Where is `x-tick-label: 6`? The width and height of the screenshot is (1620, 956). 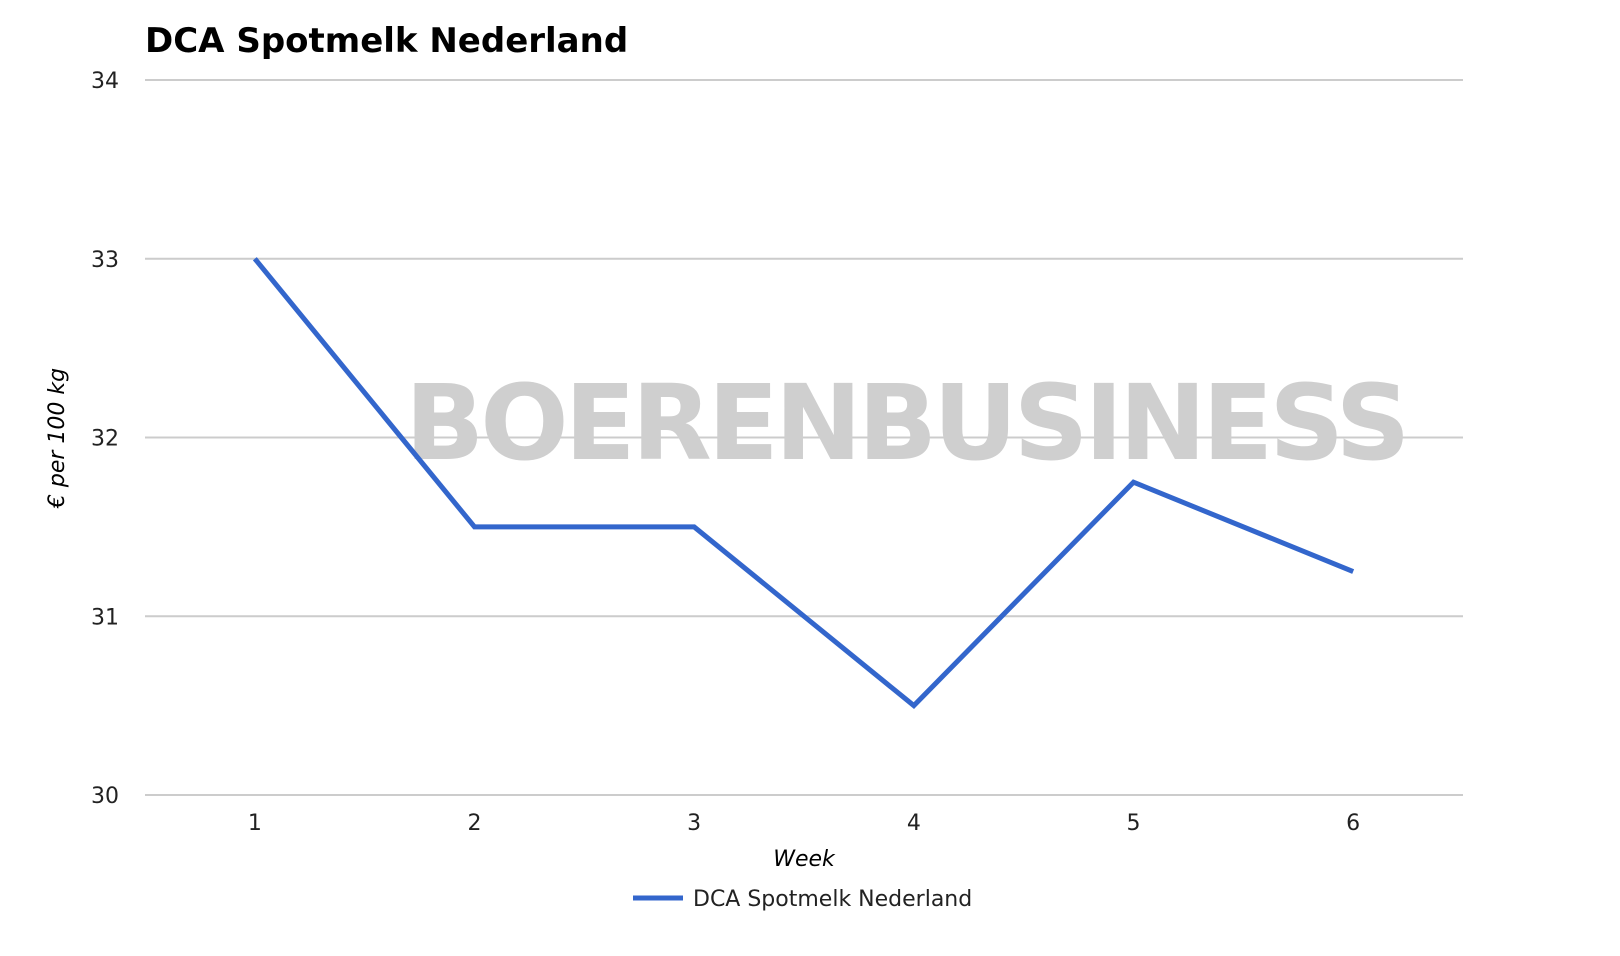 x-tick-label: 6 is located at coordinates (1353, 823).